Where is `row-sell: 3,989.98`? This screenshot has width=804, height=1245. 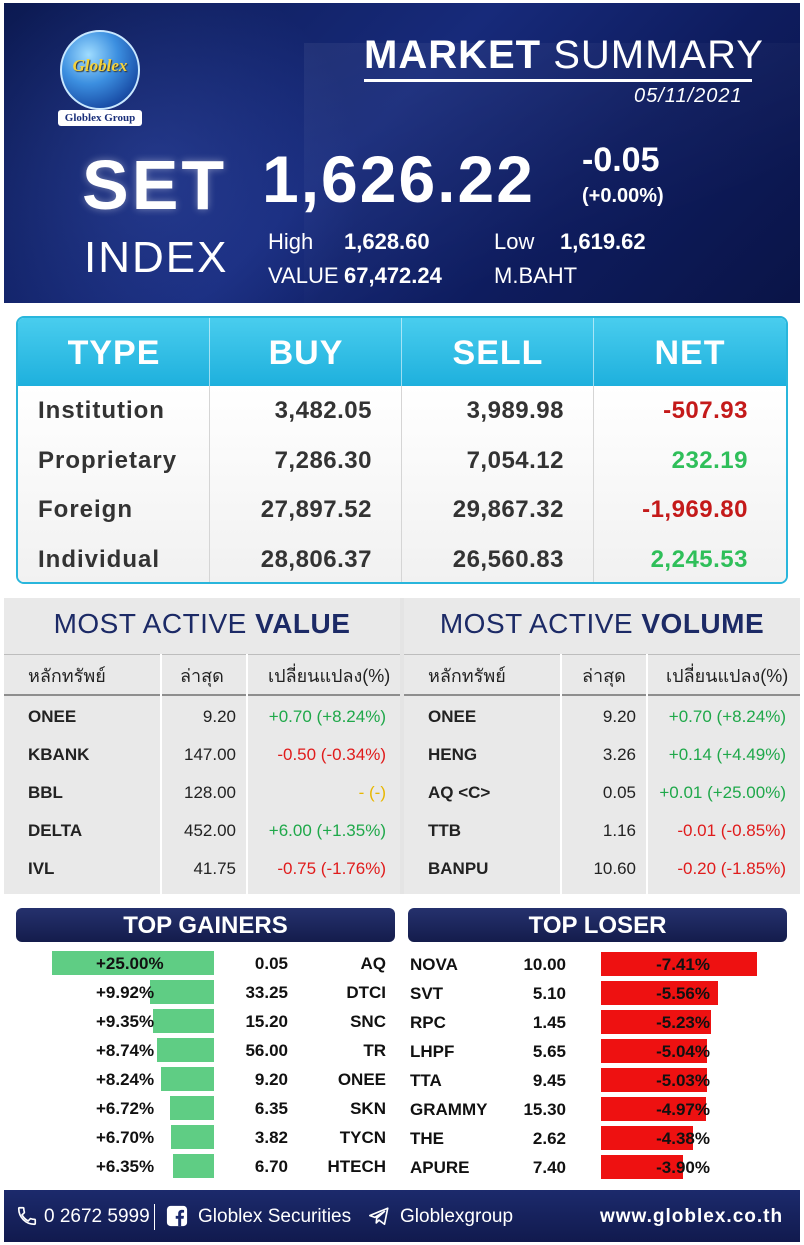
row-sell: 3,989.98 is located at coordinates (515, 410).